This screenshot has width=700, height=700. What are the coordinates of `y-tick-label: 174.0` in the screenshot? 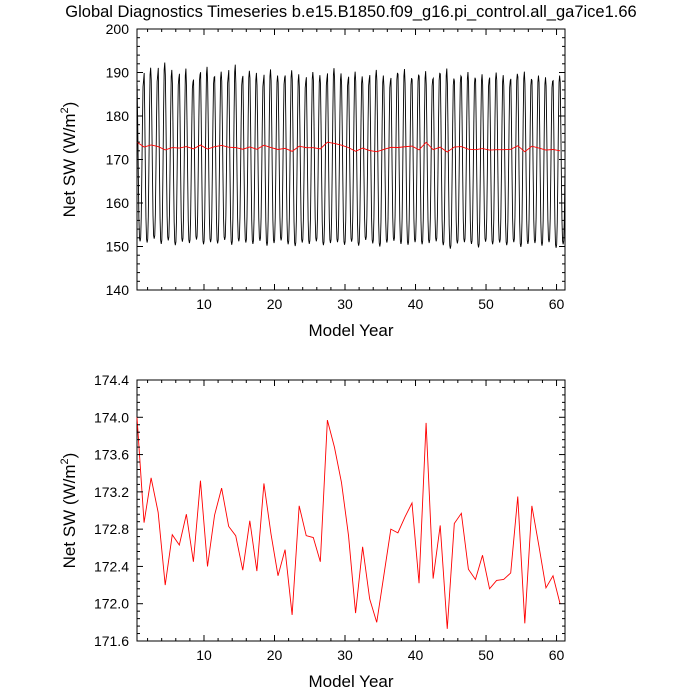 It's located at (111, 417).